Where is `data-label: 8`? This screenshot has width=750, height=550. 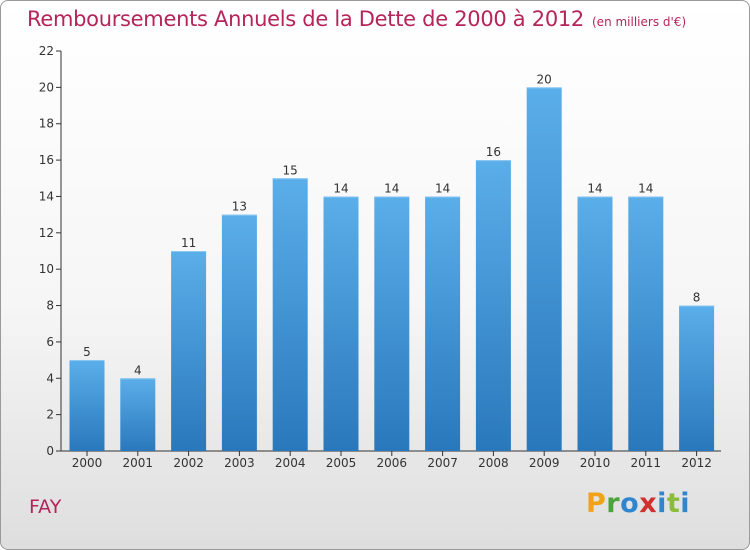
data-label: 8 is located at coordinates (697, 298).